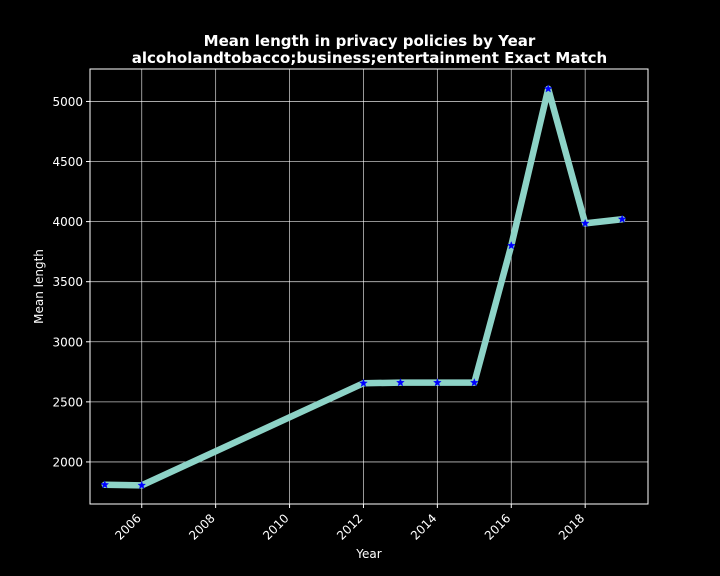  What do you see at coordinates (275, 526) in the screenshot?
I see `x-tick-label: 2010` at bounding box center [275, 526].